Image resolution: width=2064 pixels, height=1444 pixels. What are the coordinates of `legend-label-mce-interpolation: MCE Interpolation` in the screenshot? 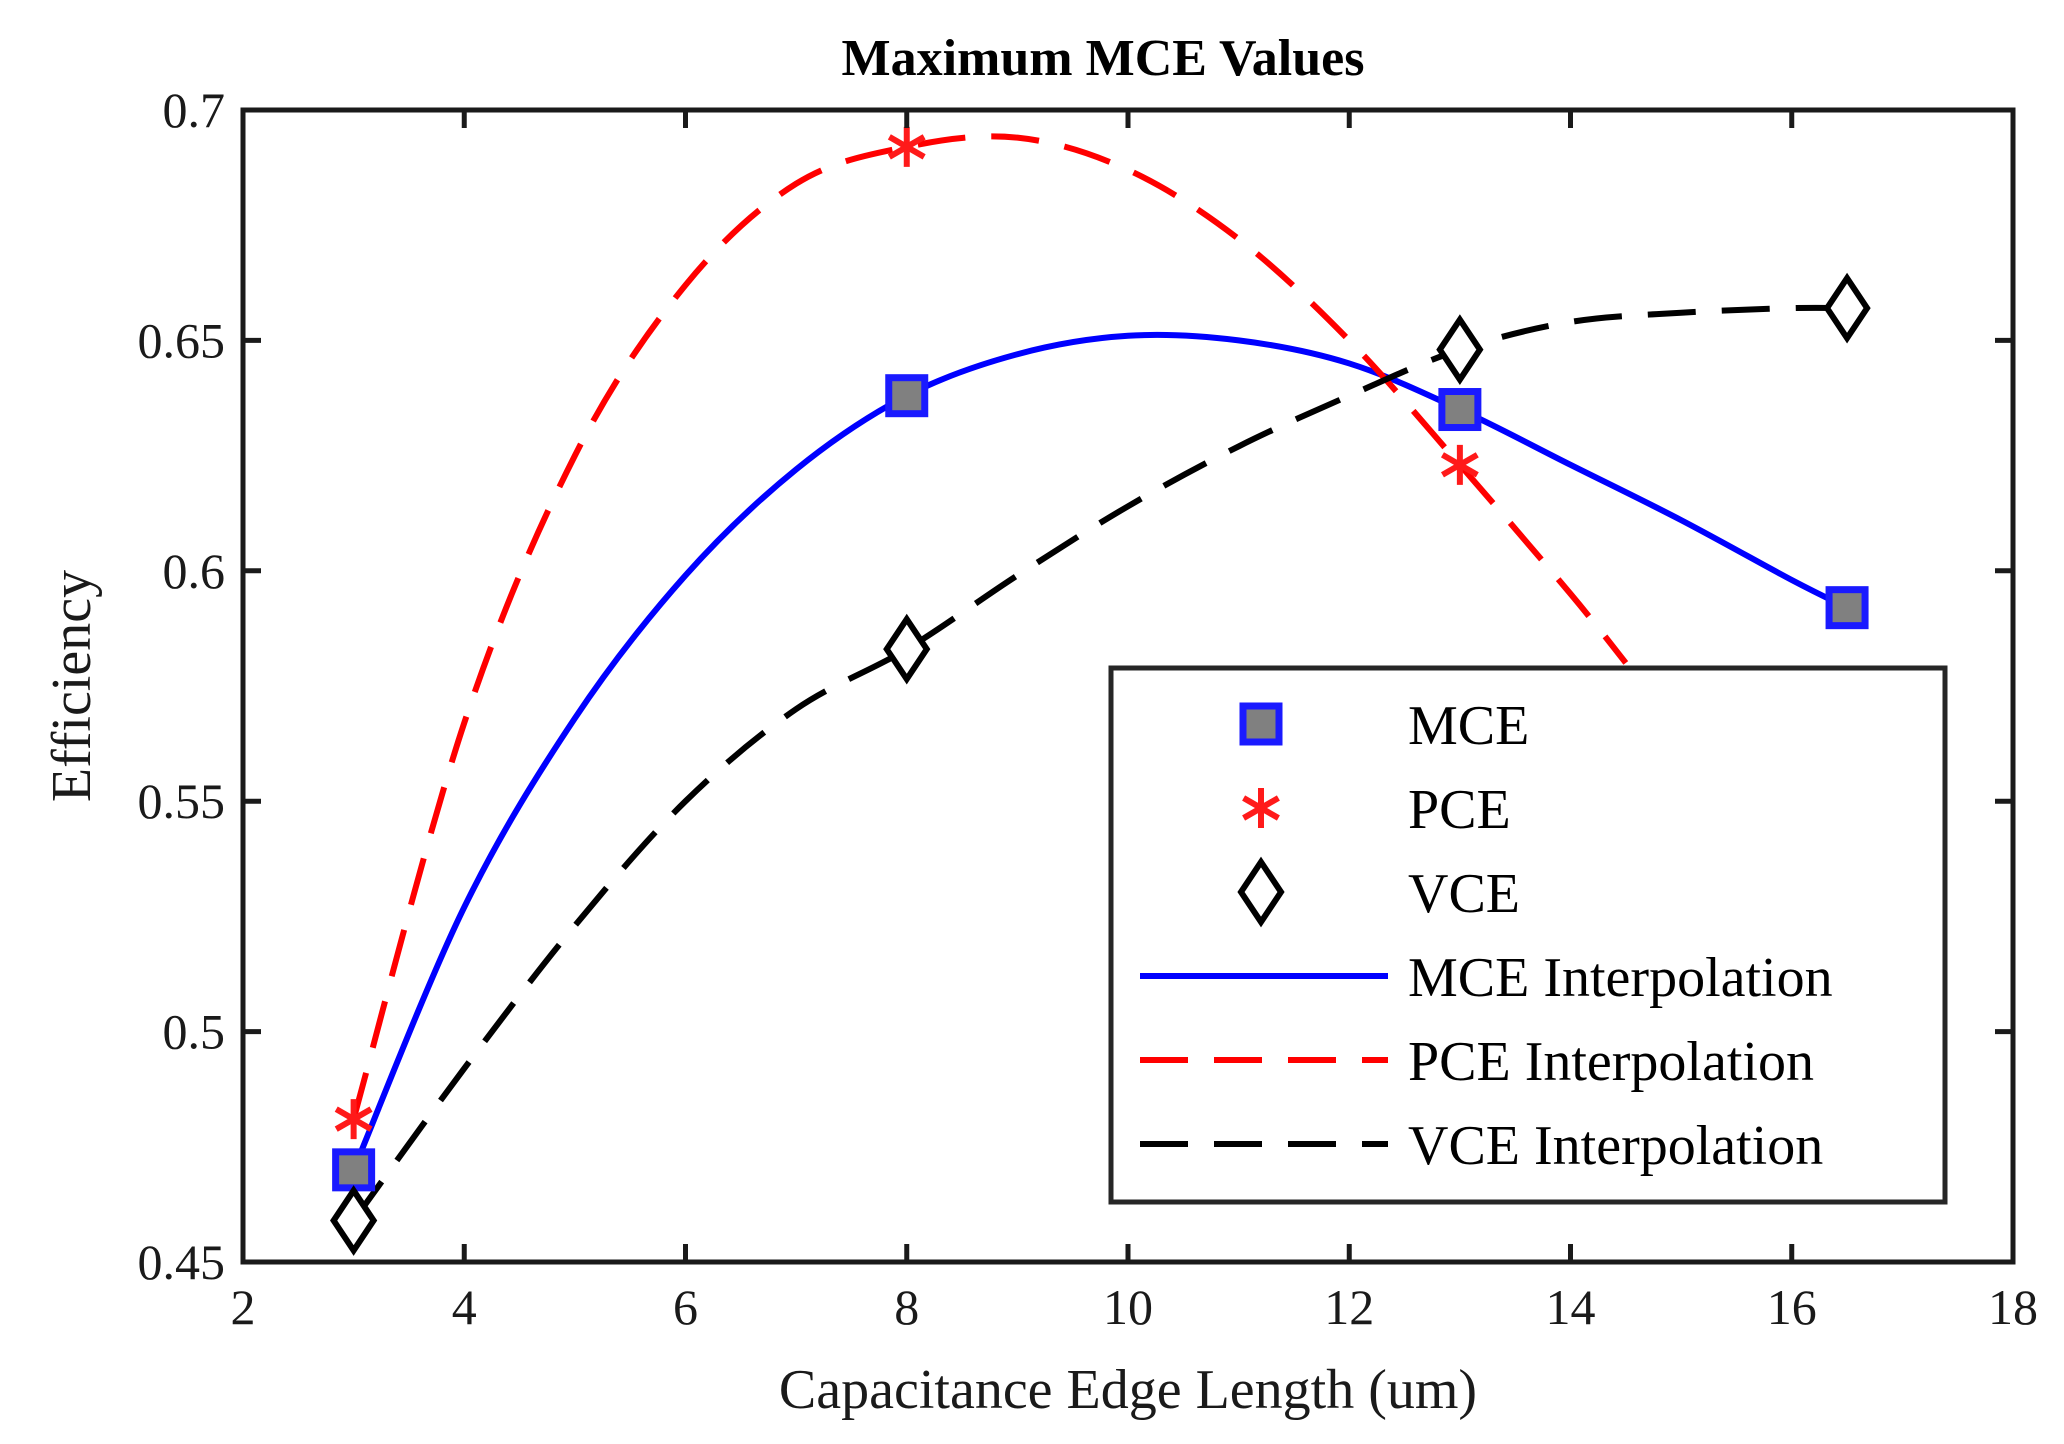 It's located at (1620, 978).